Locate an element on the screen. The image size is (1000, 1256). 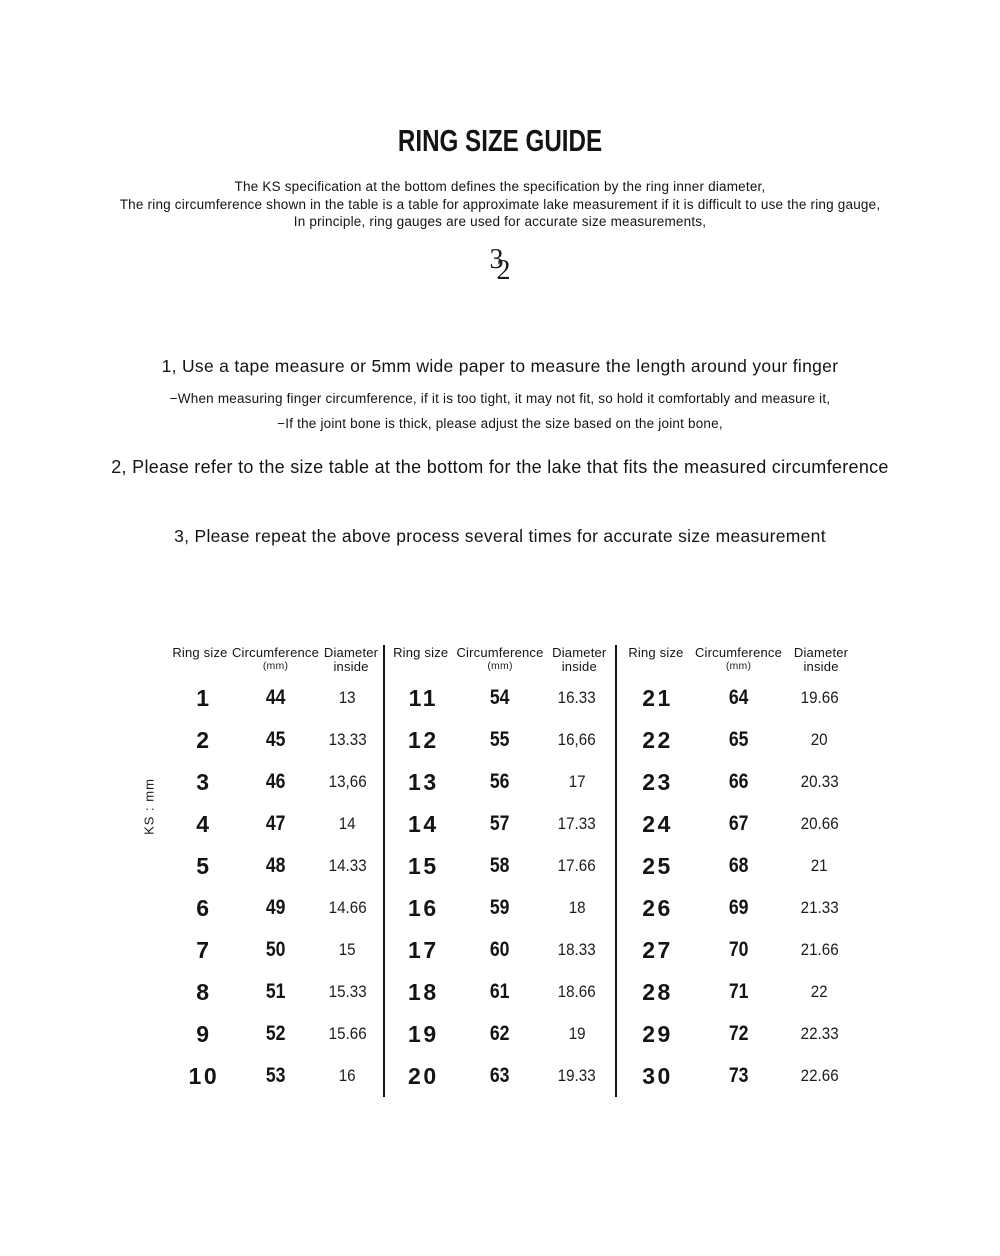
circumference-value: 59 is located at coordinates (500, 907).